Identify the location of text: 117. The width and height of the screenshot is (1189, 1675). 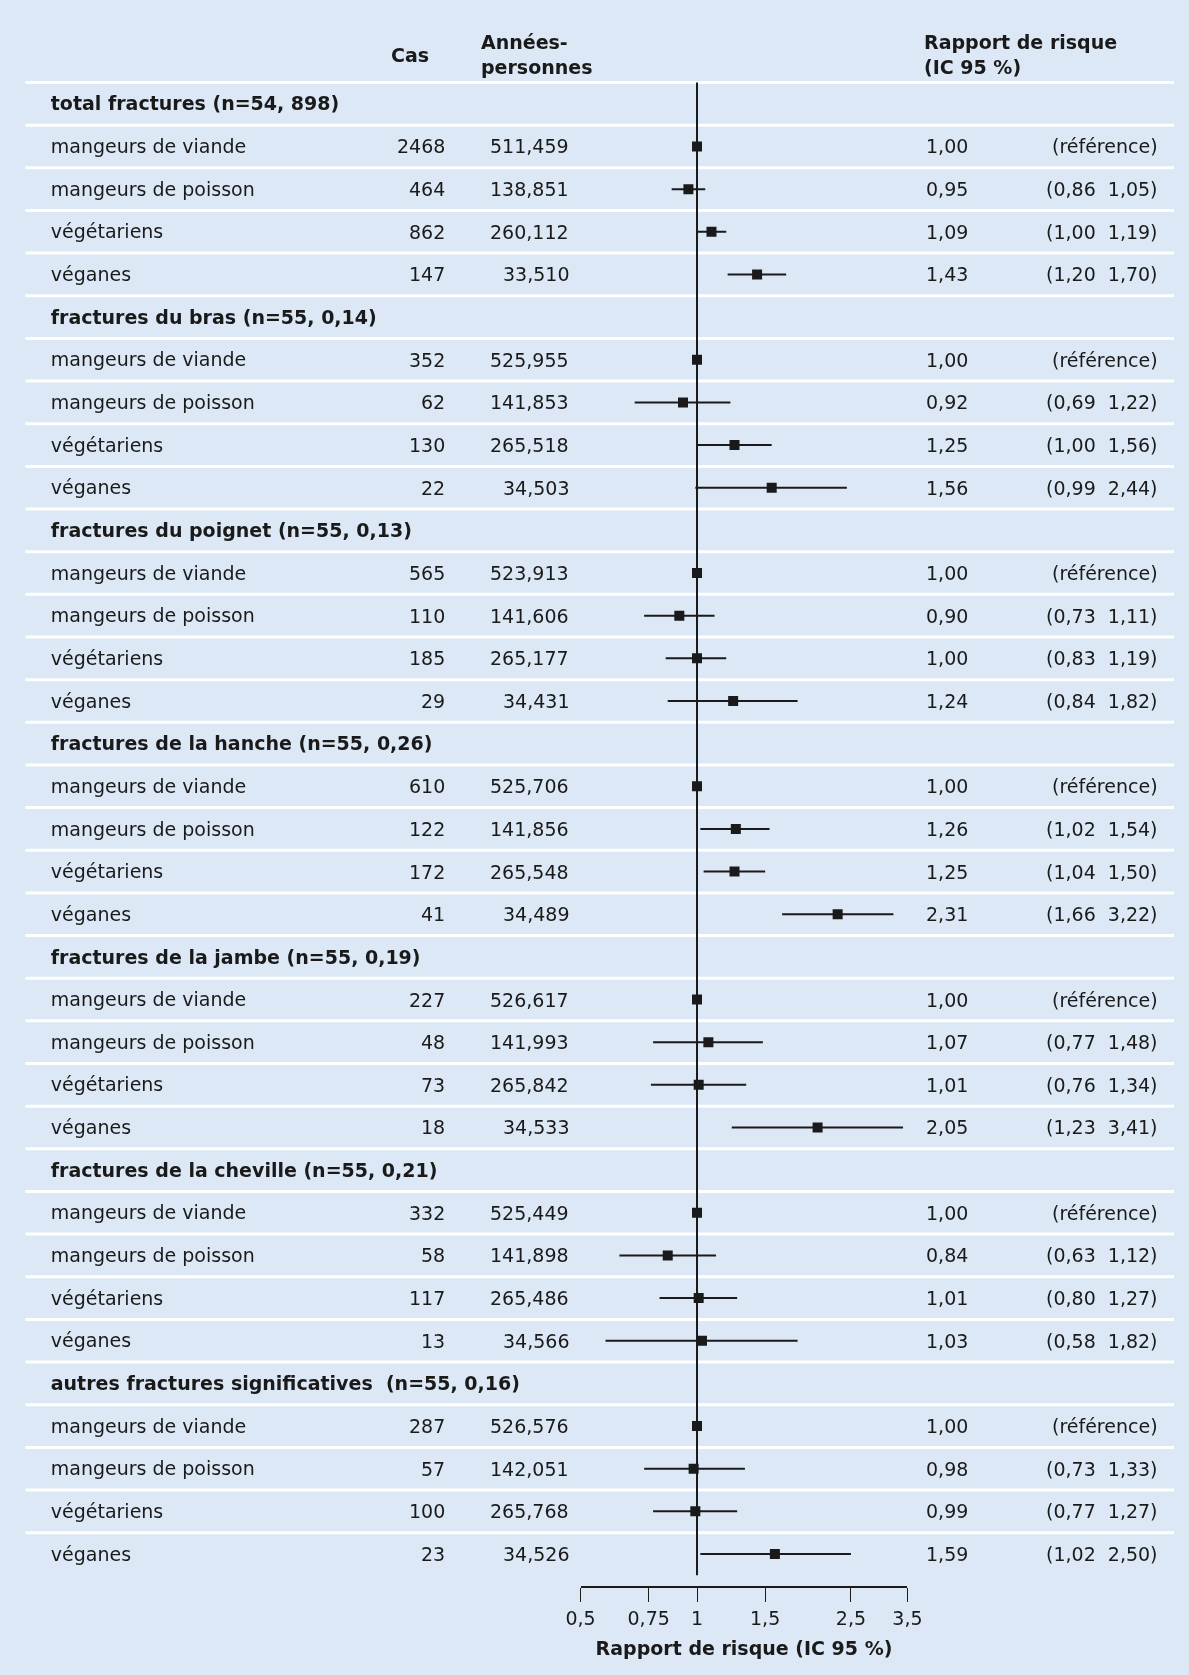
(427, 1298).